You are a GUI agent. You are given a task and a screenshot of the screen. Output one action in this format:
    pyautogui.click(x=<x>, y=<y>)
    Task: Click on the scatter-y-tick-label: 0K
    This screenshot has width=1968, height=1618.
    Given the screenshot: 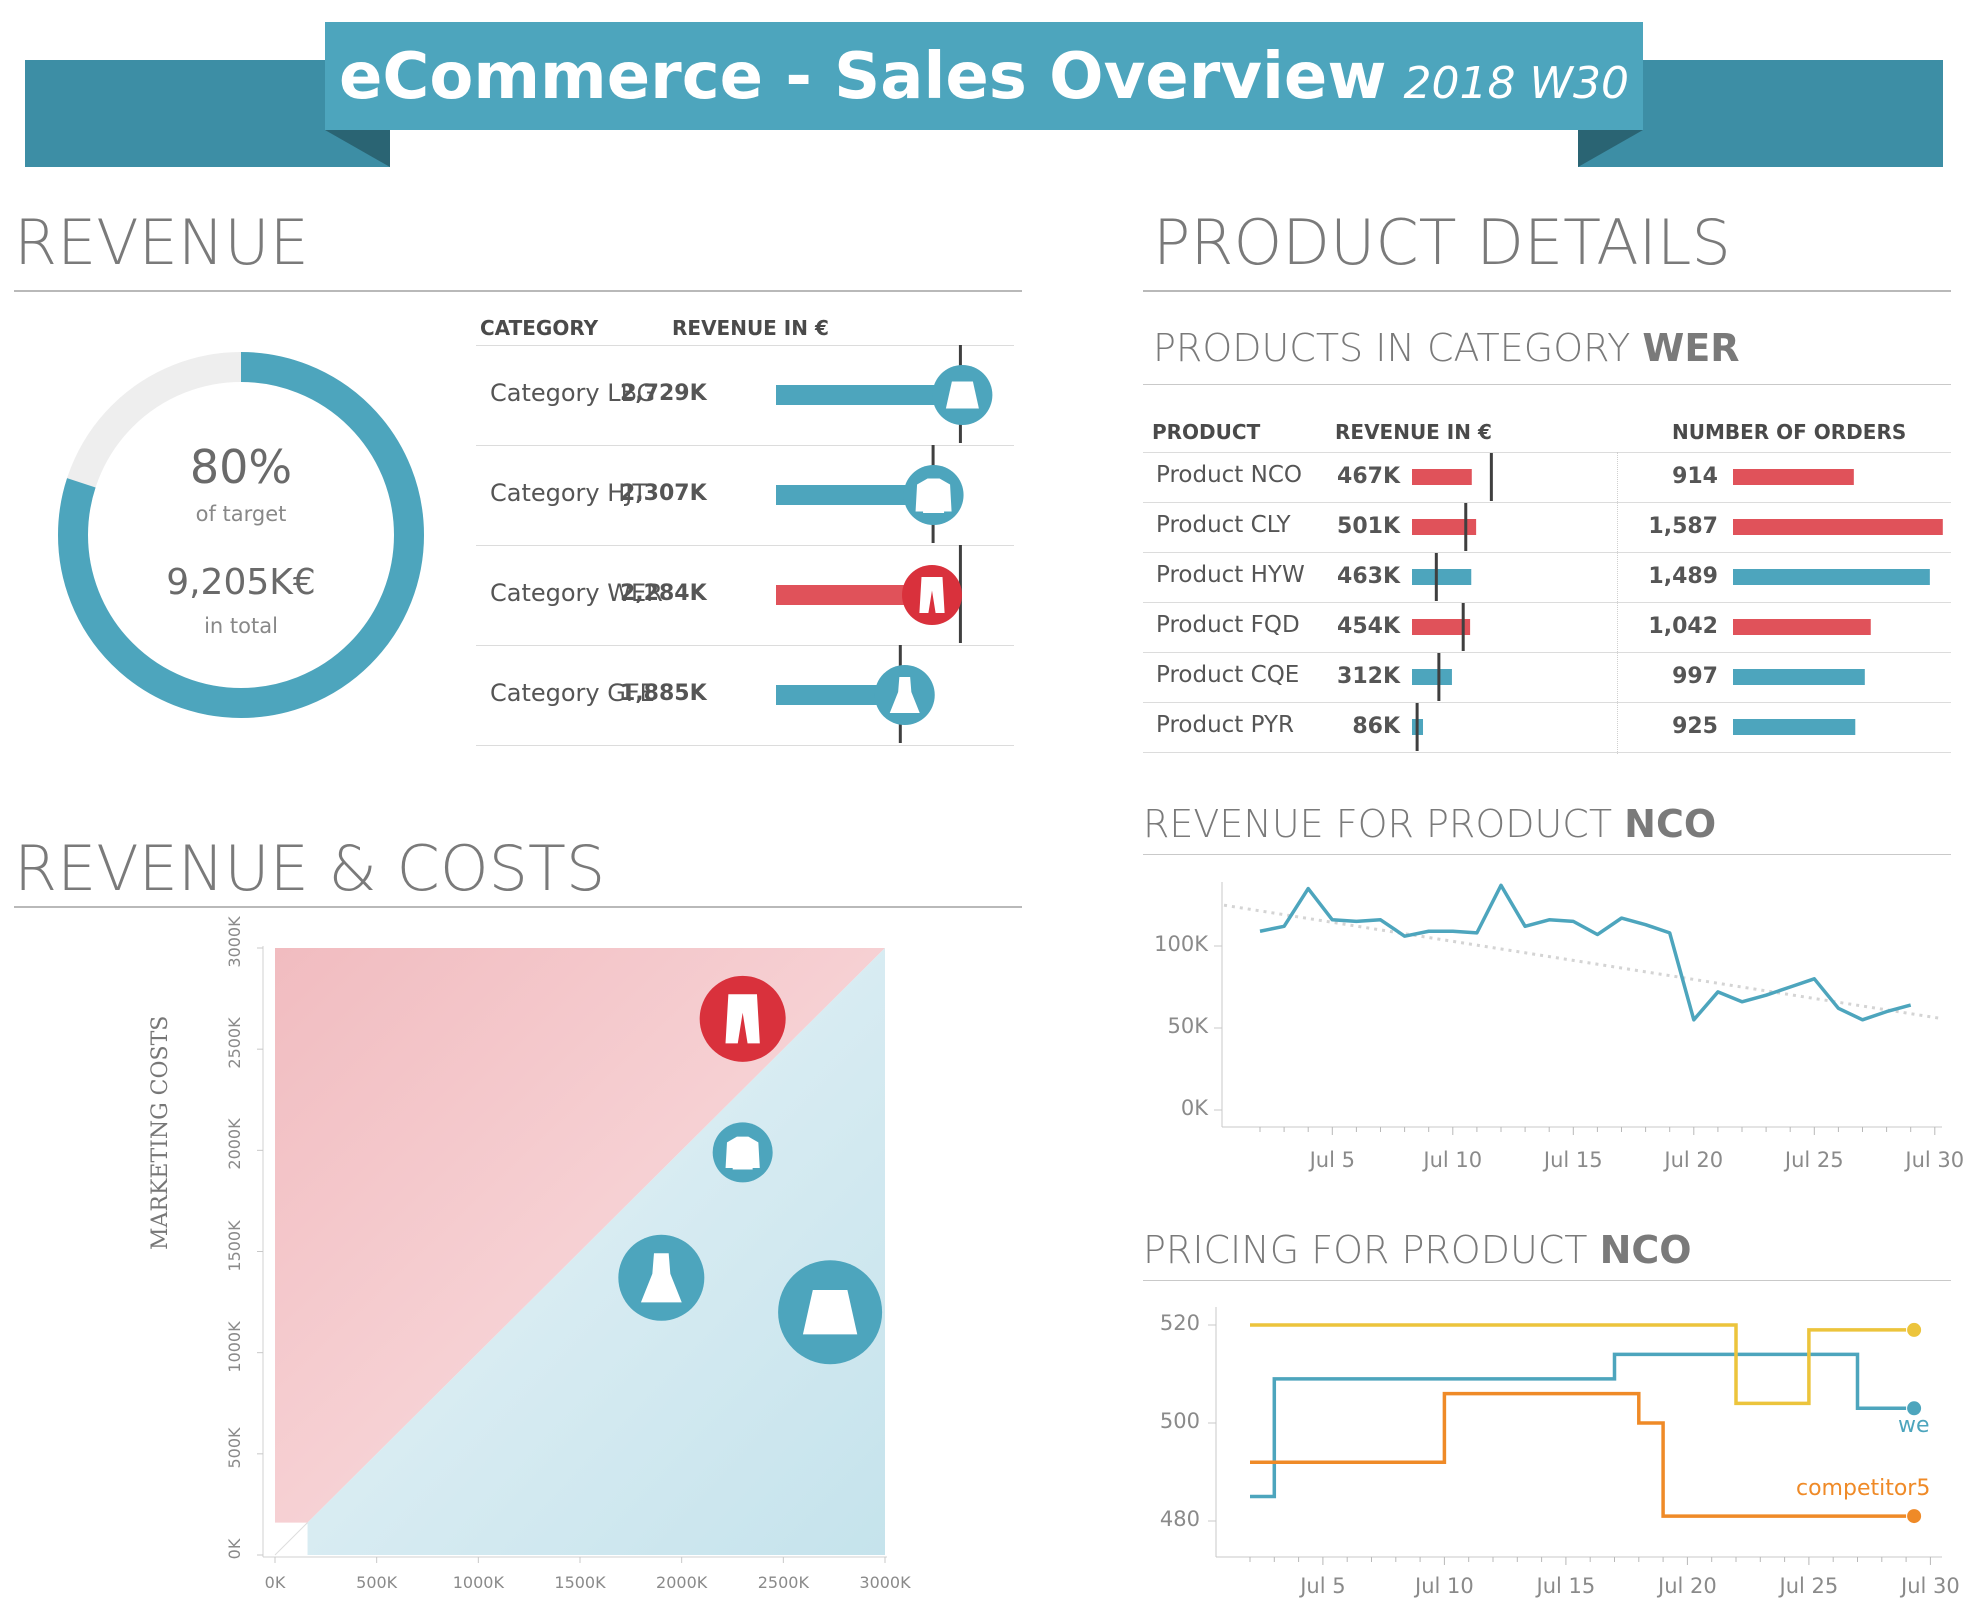 What is the action you would take?
    pyautogui.click(x=234, y=1549)
    